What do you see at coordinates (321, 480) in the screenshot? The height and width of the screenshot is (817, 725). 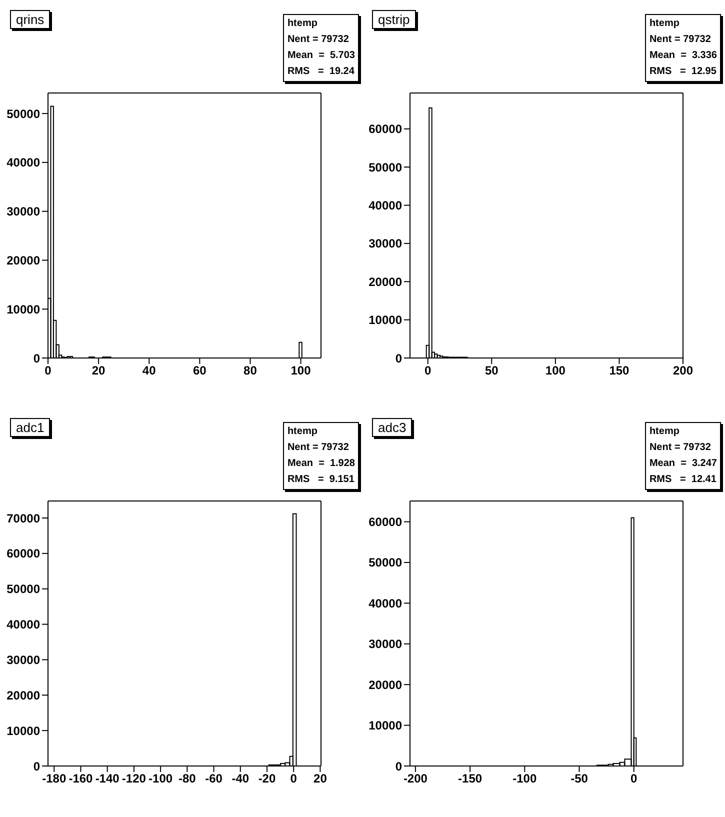 I see `text: RMS = 9.151` at bounding box center [321, 480].